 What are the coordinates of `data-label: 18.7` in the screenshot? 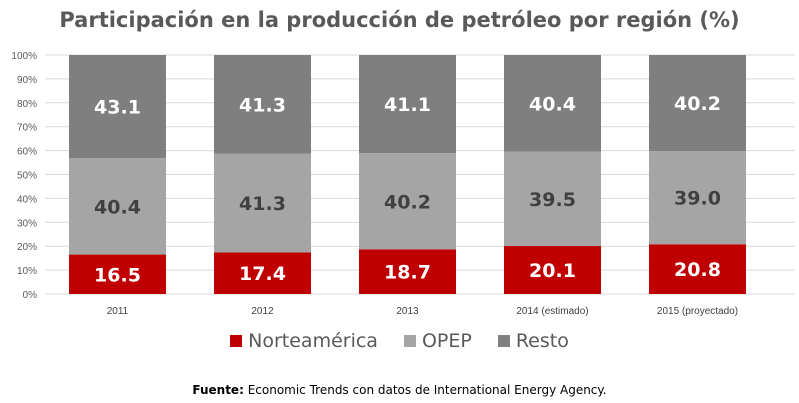 It's located at (407, 273).